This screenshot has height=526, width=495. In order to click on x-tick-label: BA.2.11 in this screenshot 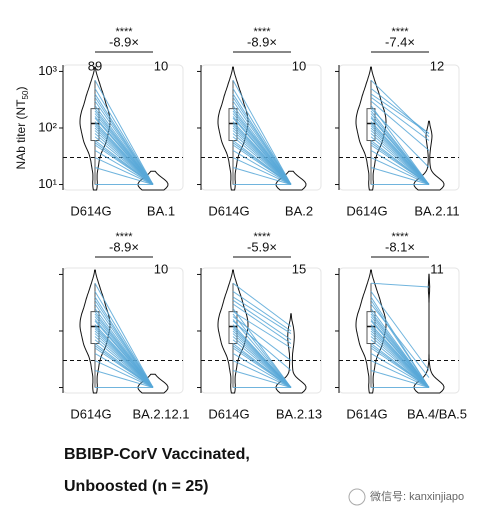, I will do `click(436, 210)`.